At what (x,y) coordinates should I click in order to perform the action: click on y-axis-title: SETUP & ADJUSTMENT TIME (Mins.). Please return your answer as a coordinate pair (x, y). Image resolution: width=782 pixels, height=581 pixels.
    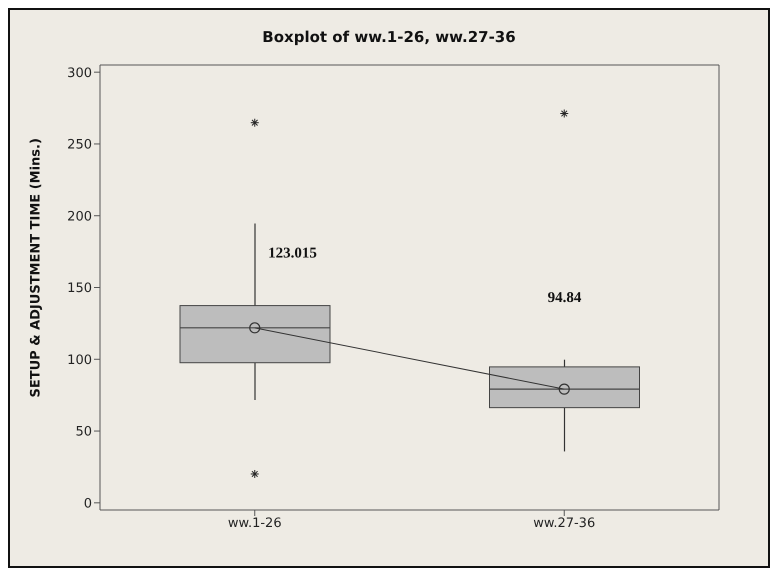
    Looking at the image, I should click on (36, 268).